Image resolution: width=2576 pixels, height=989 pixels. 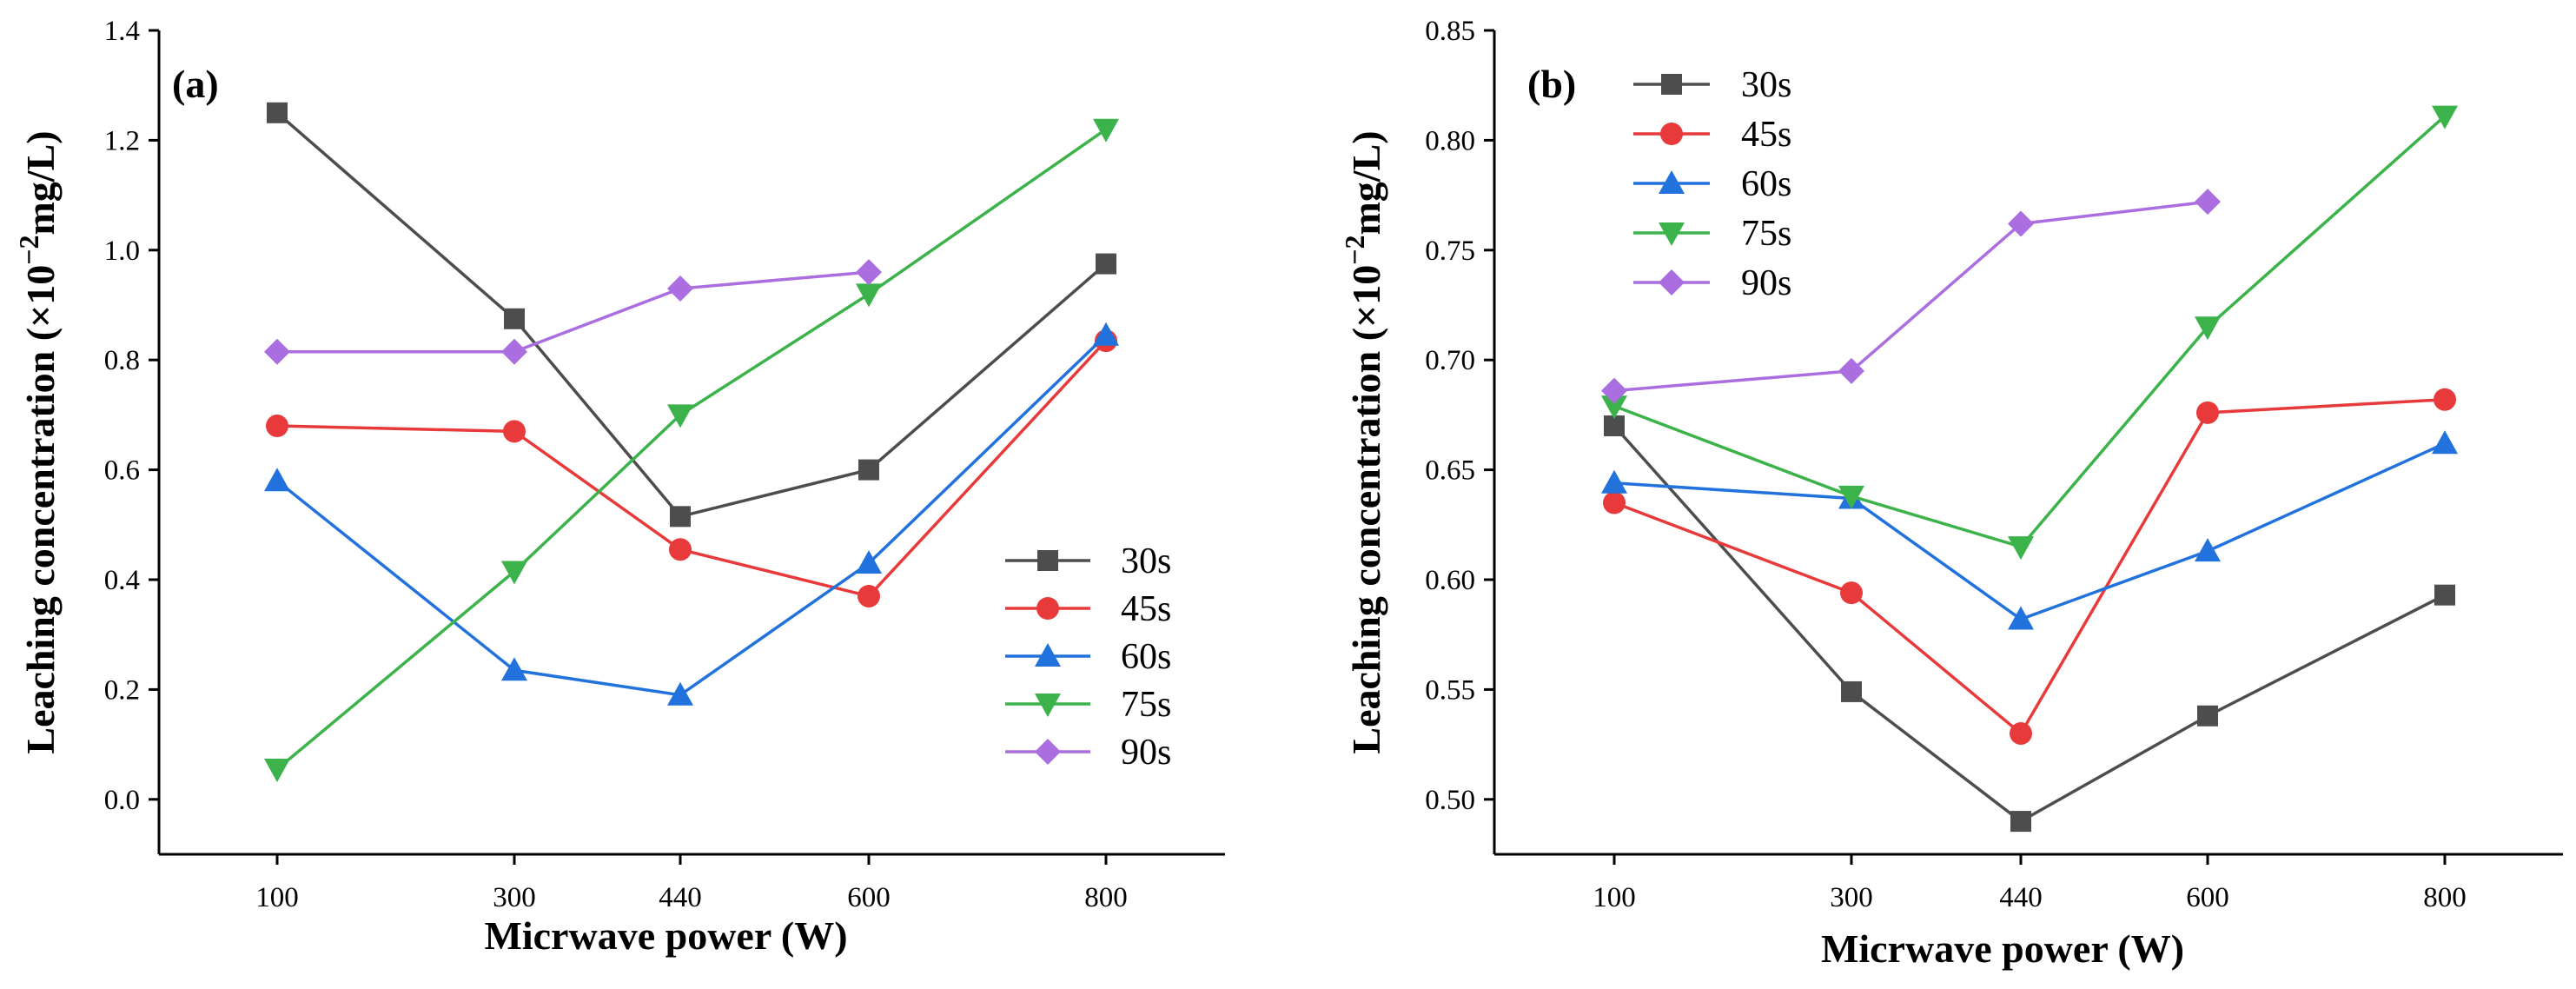 What do you see at coordinates (1450, 361) in the screenshot?
I see `y-tick-label: 0.70` at bounding box center [1450, 361].